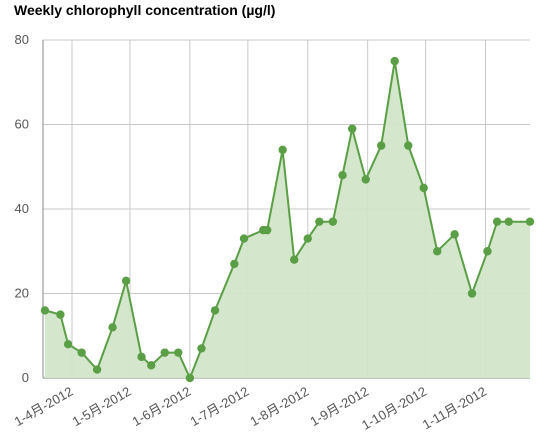 This screenshot has width=548, height=446. What do you see at coordinates (220, 407) in the screenshot?
I see `x-tick-label: 1-7月-2012` at bounding box center [220, 407].